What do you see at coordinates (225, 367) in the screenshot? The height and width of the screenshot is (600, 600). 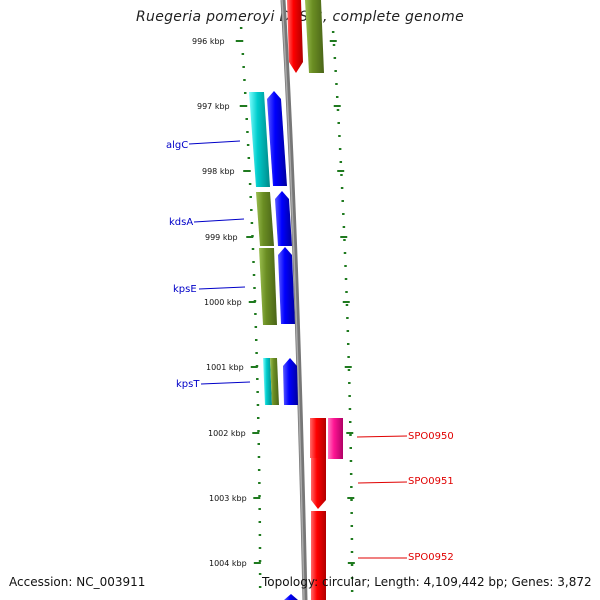 I see `tick-label-1001: 1001 kbp` at bounding box center [225, 367].